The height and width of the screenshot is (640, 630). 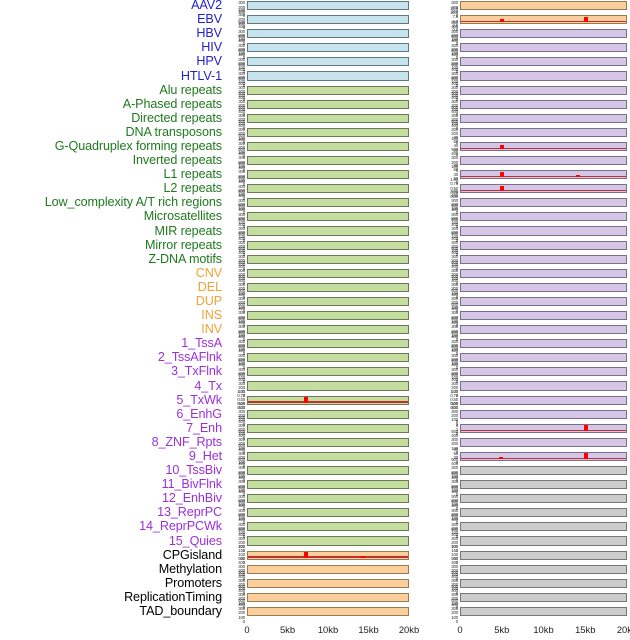 I want to click on track-right-hiv, so click(x=543, y=48).